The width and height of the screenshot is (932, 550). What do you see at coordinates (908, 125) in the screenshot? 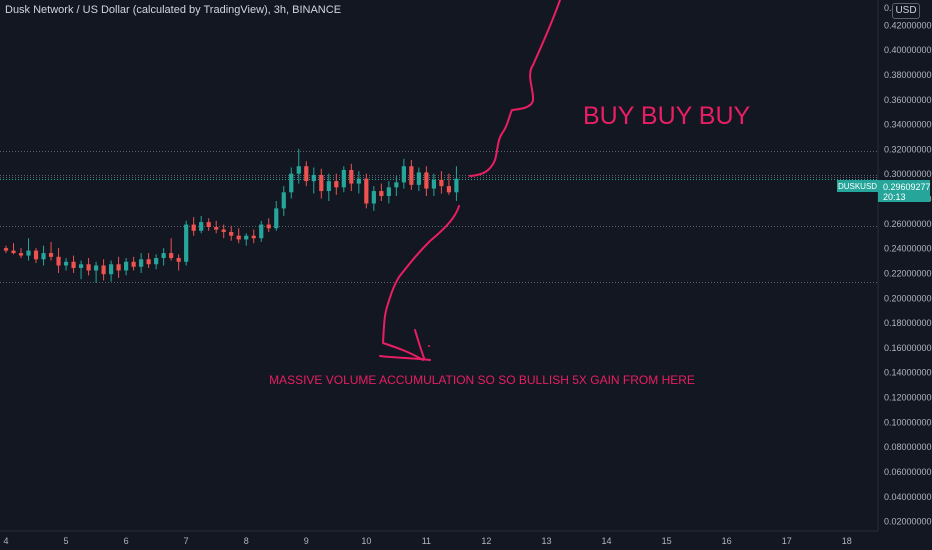
I see `price-tick-label: 0.34000000` at bounding box center [908, 125].